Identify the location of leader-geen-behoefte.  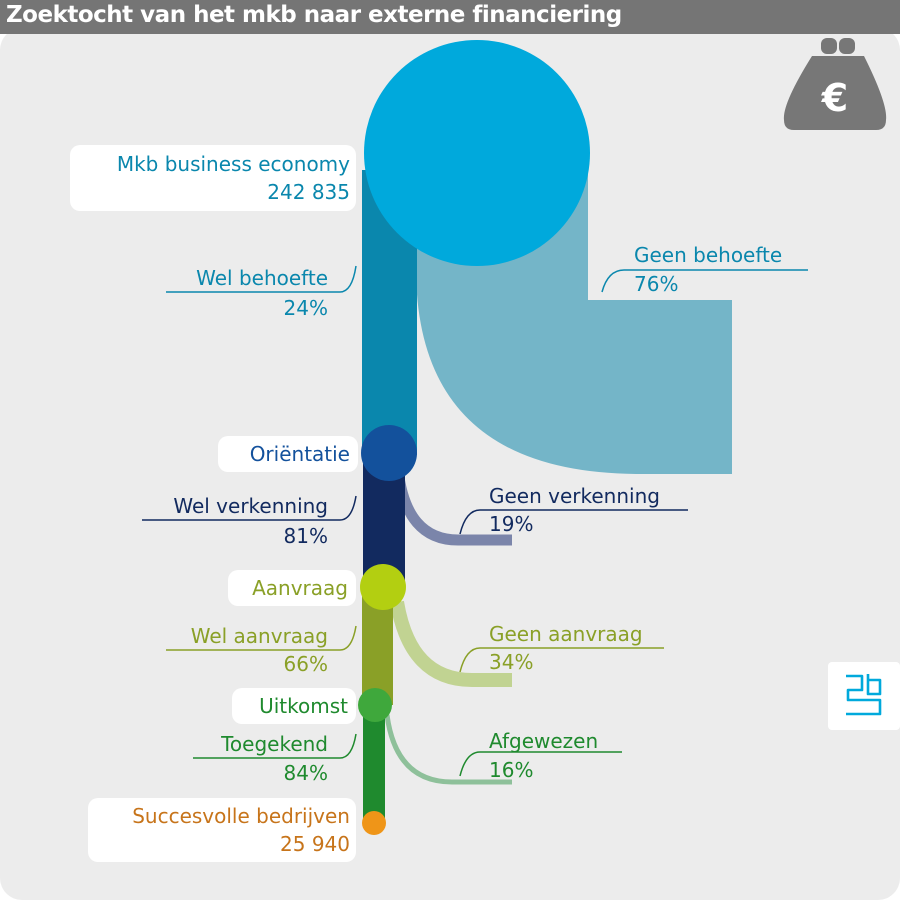
(704, 281).